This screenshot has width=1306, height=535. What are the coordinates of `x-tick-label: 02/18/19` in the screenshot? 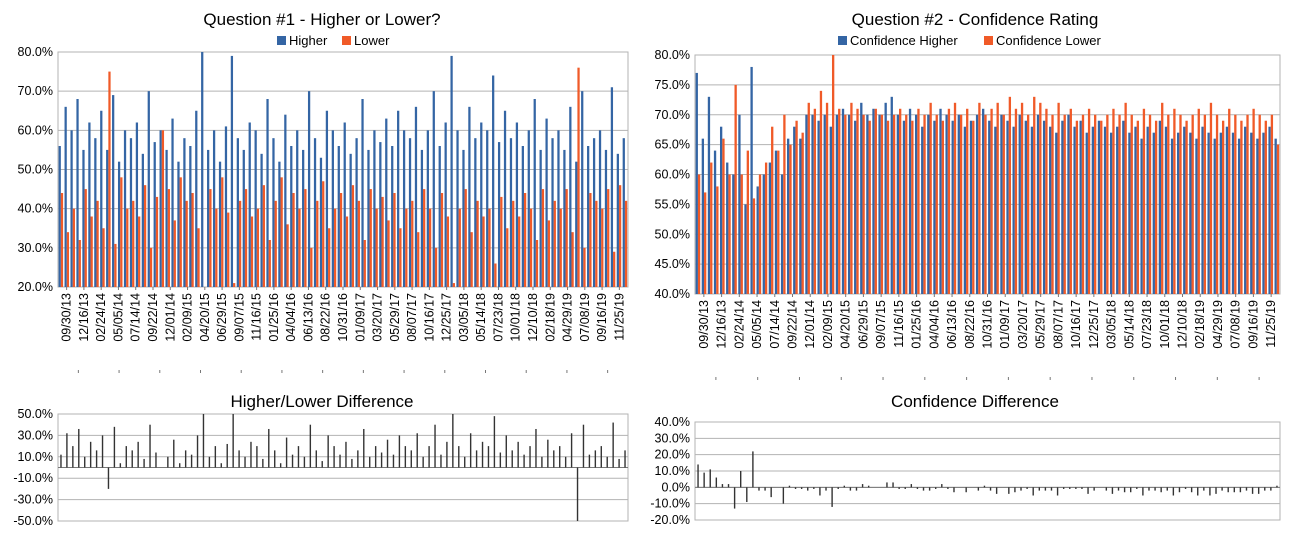 It's located at (550, 317).